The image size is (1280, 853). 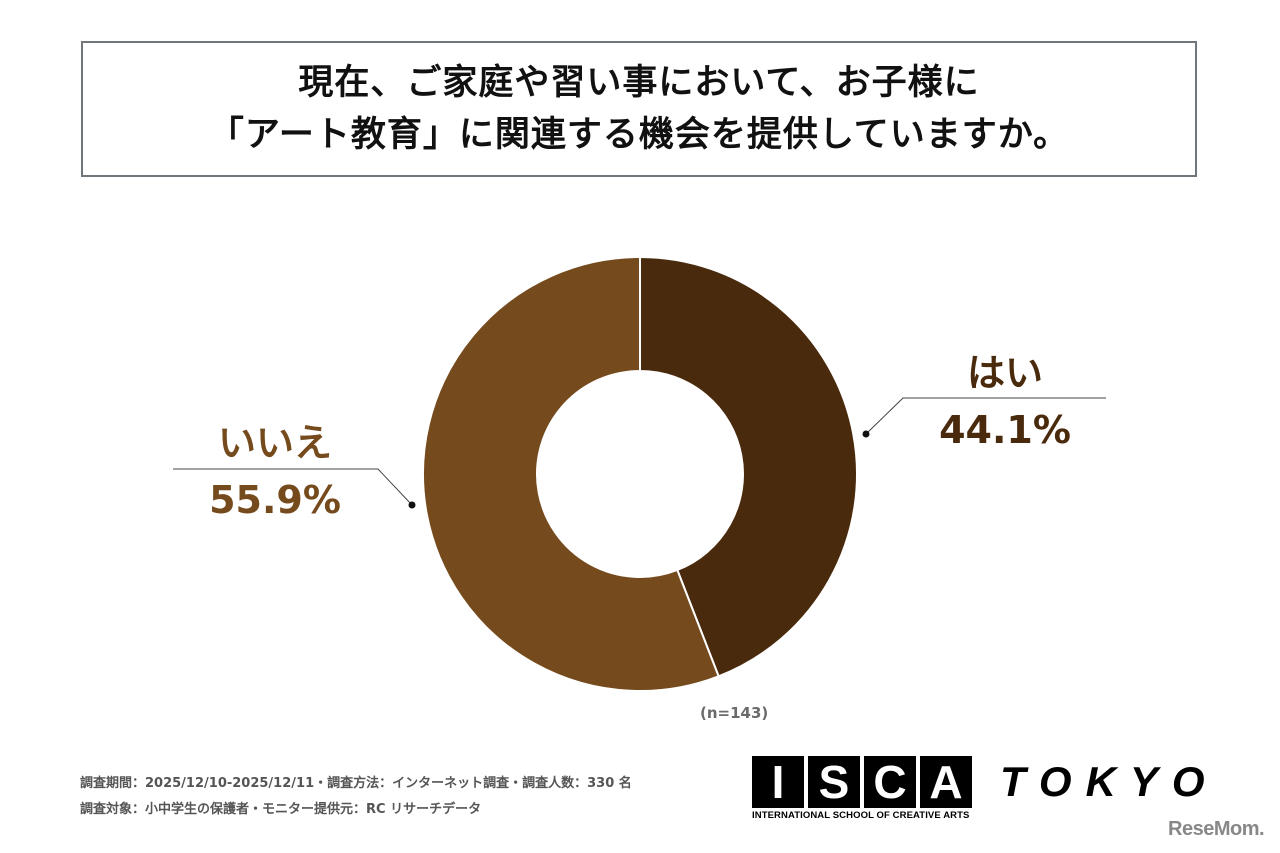 What do you see at coordinates (890, 782) in the screenshot?
I see `logo-letter: C` at bounding box center [890, 782].